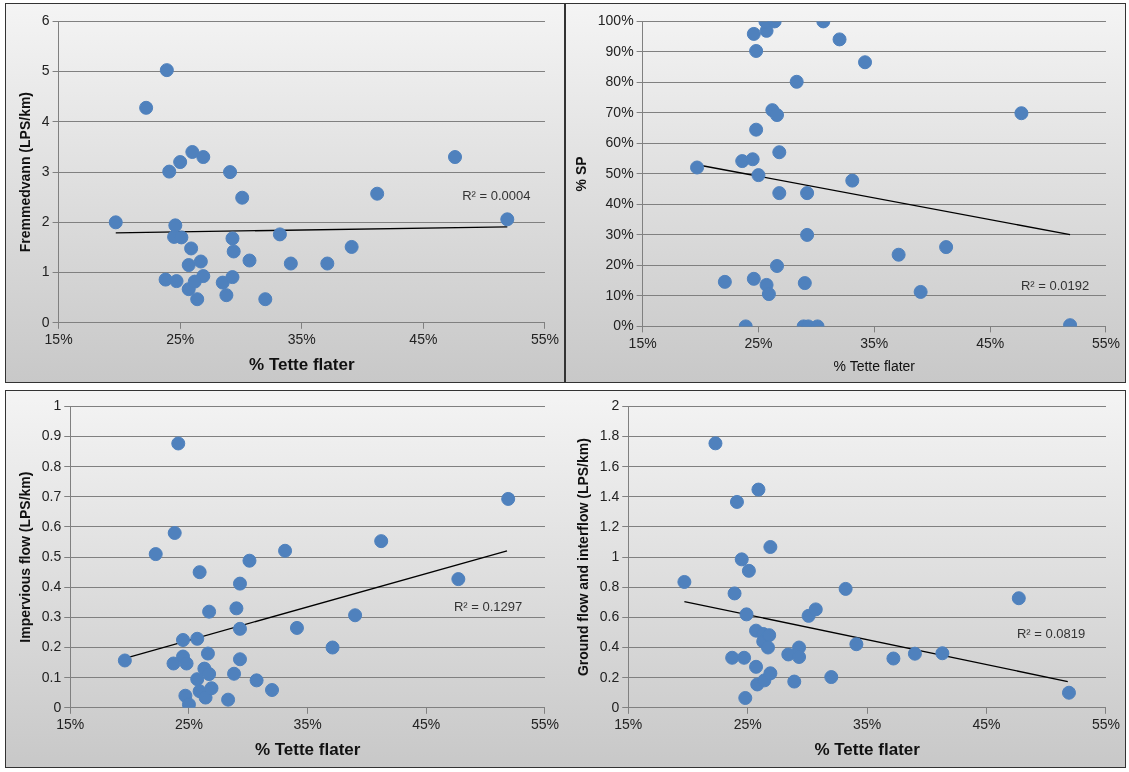 This screenshot has width=1129, height=772. I want to click on y-tick-label: 100%, so click(615, 20).